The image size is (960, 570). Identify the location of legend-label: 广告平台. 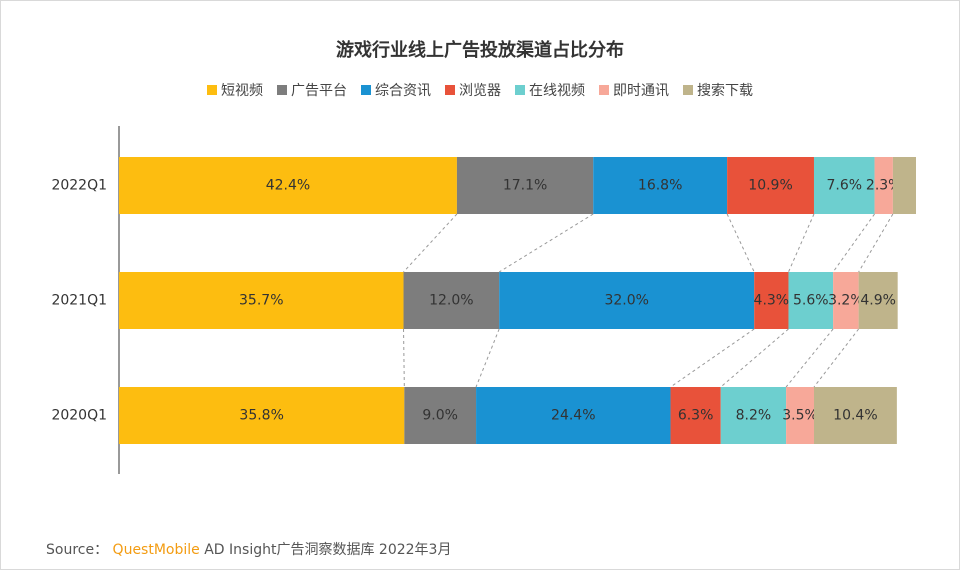
(319, 91).